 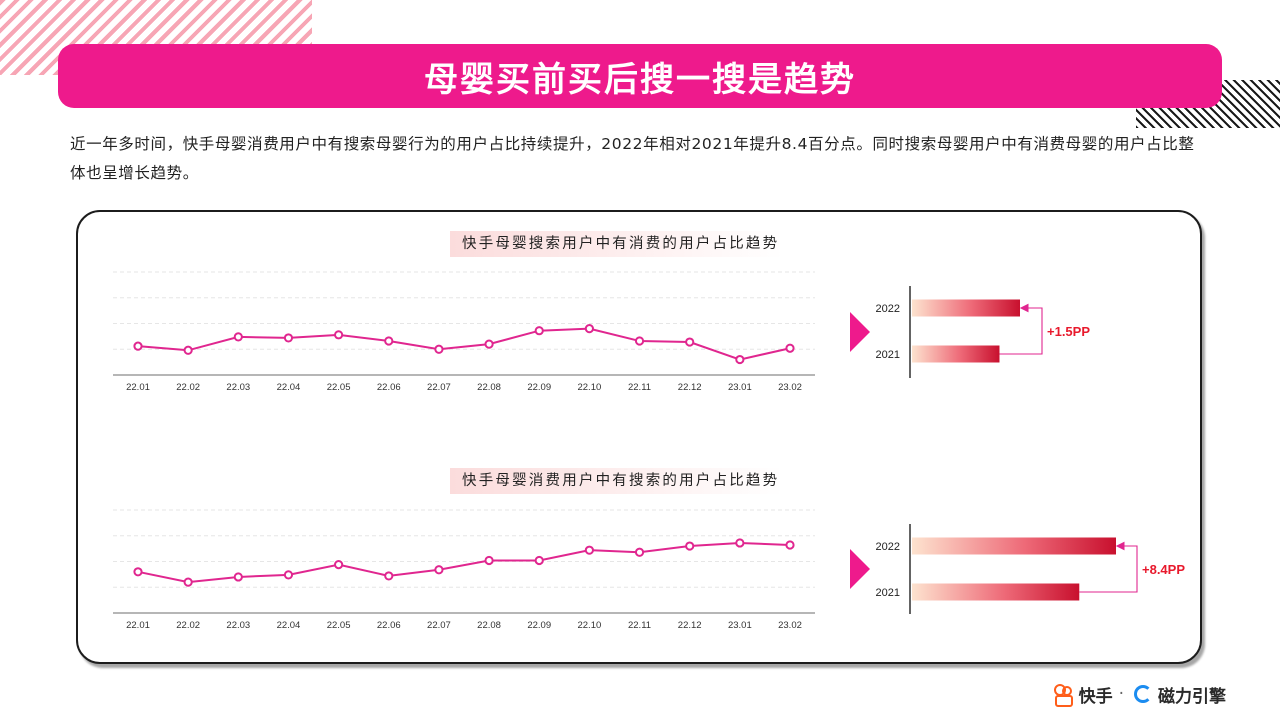 I want to click on chart-2-x-tick-label: 22.01, so click(x=138, y=625).